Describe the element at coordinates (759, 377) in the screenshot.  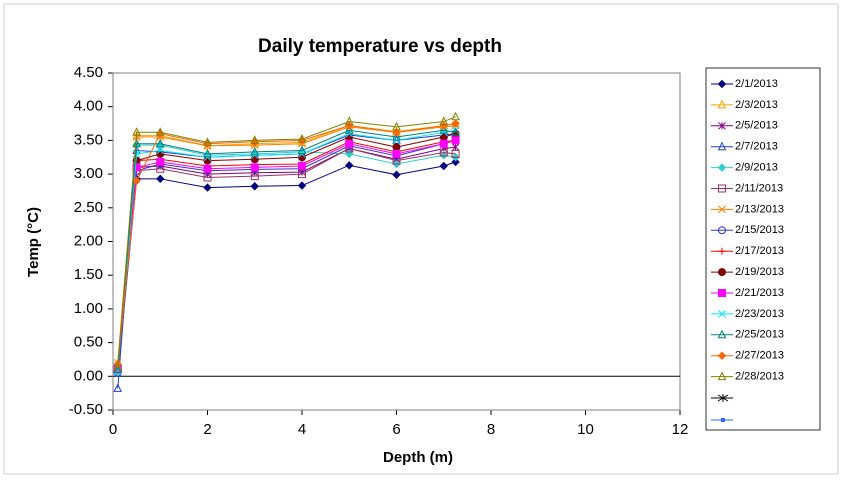
I see `legend-label: 2/28/2013` at that location.